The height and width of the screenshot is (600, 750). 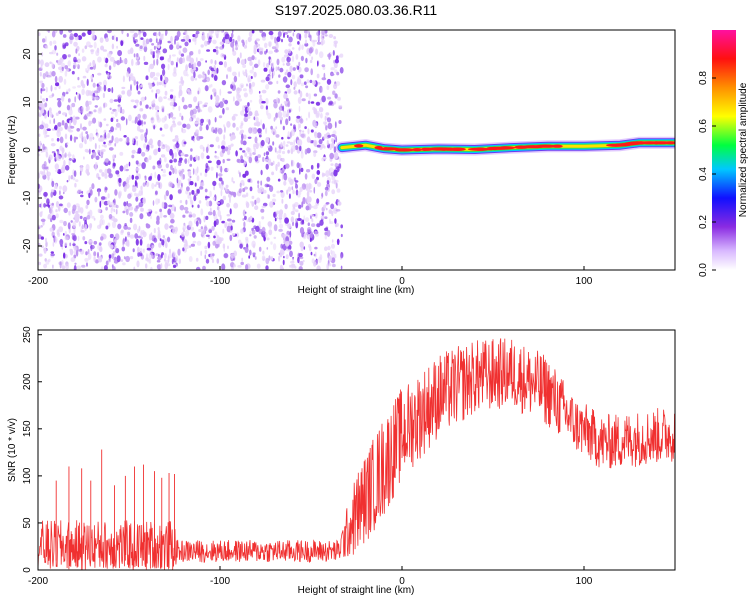 What do you see at coordinates (743, 149) in the screenshot?
I see `colorbar-label: Normalized spectral amplitude` at bounding box center [743, 149].